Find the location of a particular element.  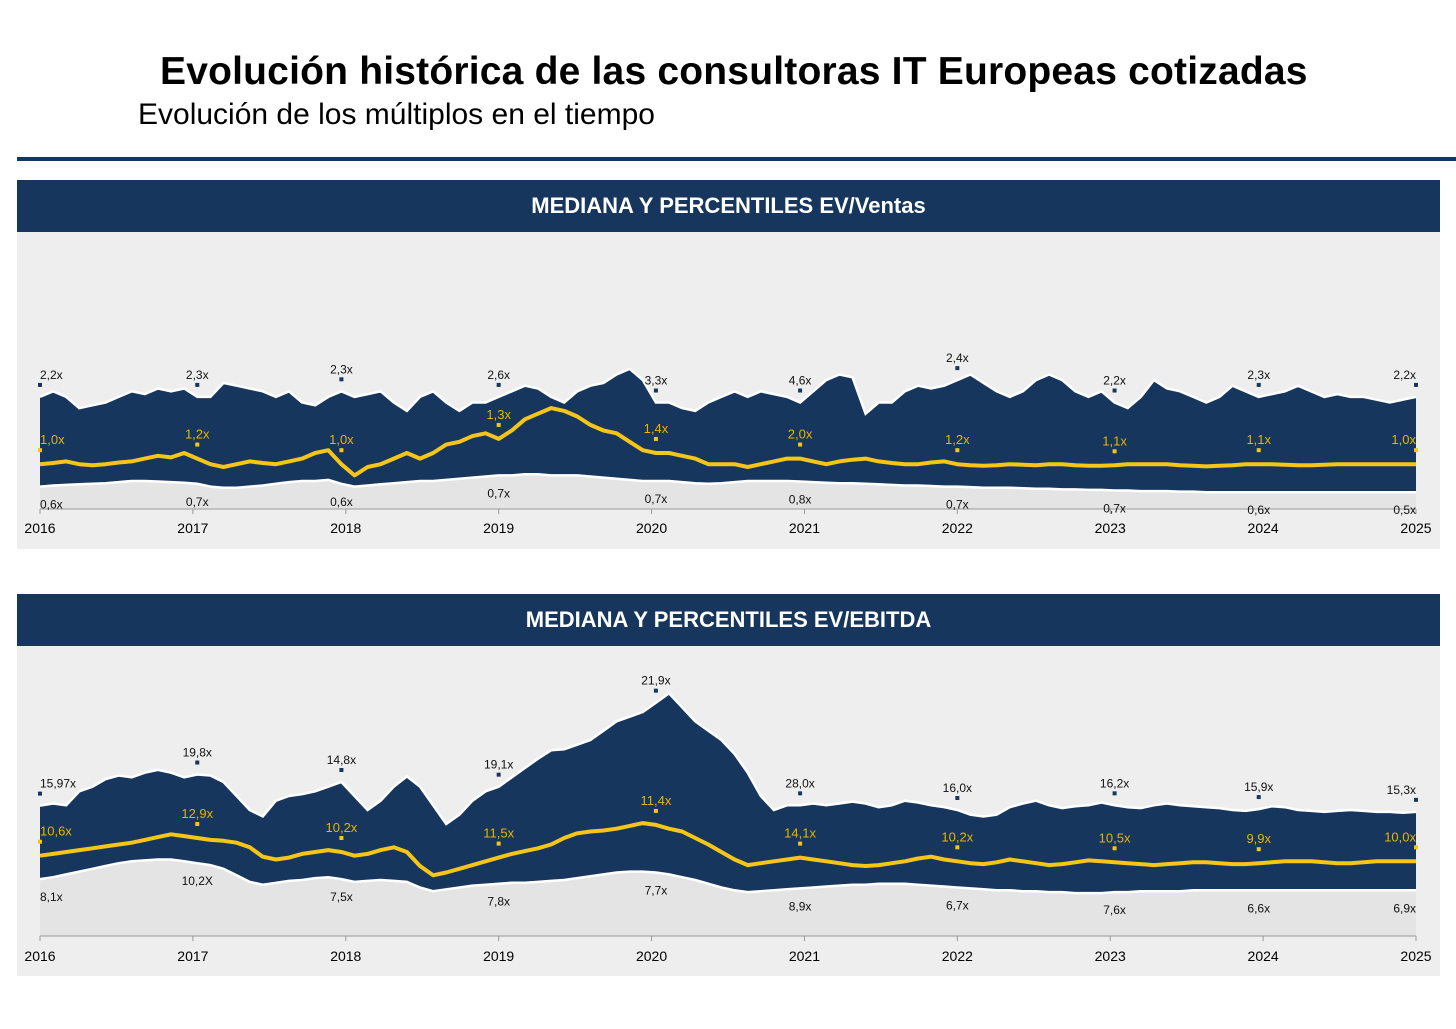

upper-value-label: 15,97x is located at coordinates (58, 784).